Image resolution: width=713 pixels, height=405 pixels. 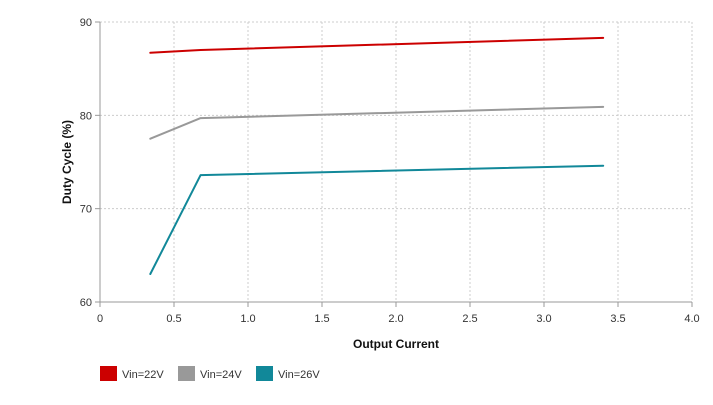 What do you see at coordinates (395, 319) in the screenshot?
I see `x-tick-label: 2.0` at bounding box center [395, 319].